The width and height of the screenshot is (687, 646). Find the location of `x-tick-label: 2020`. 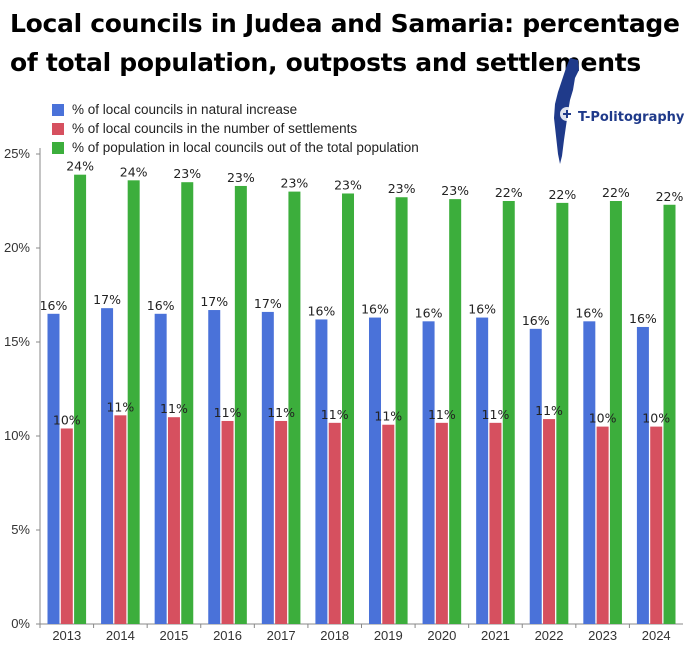

x-tick-label: 2020 is located at coordinates (441, 635).